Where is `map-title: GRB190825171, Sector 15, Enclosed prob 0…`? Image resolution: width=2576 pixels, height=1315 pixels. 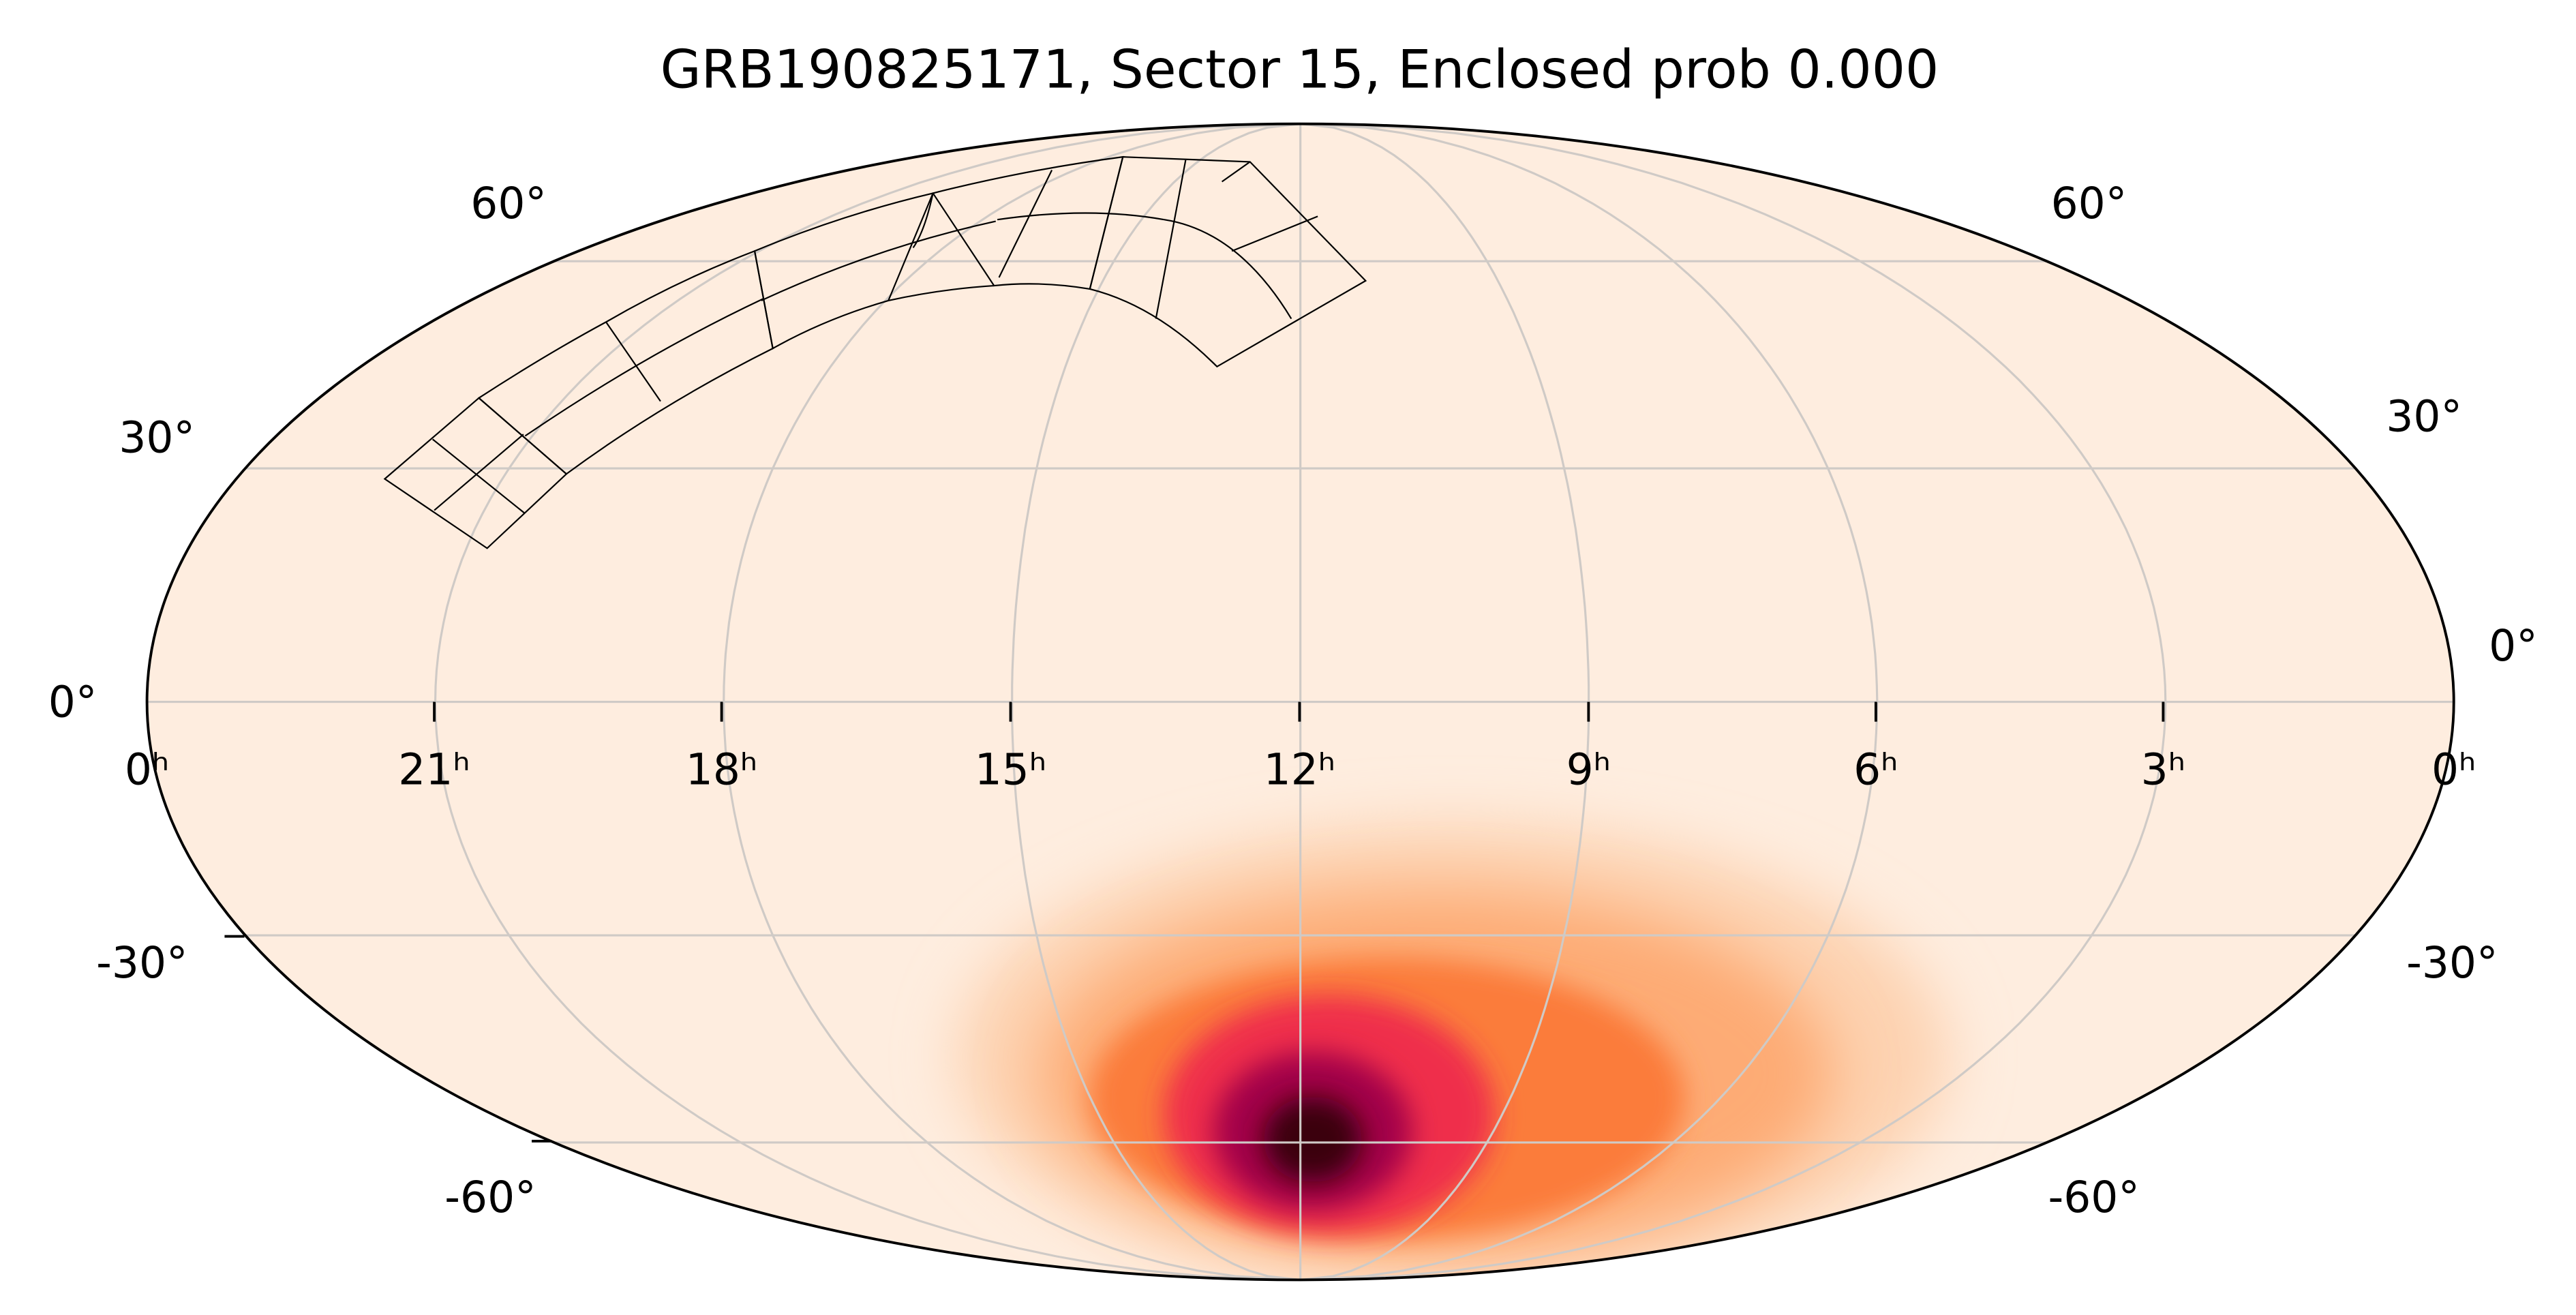
map-title: GRB190825171, Sector 15, Enclosed prob 0… is located at coordinates (1300, 69).